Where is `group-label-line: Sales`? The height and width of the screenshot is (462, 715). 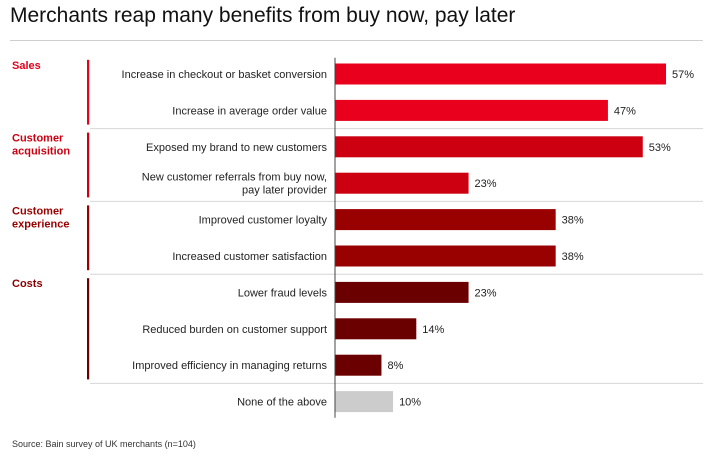 group-label-line: Sales is located at coordinates (26, 66).